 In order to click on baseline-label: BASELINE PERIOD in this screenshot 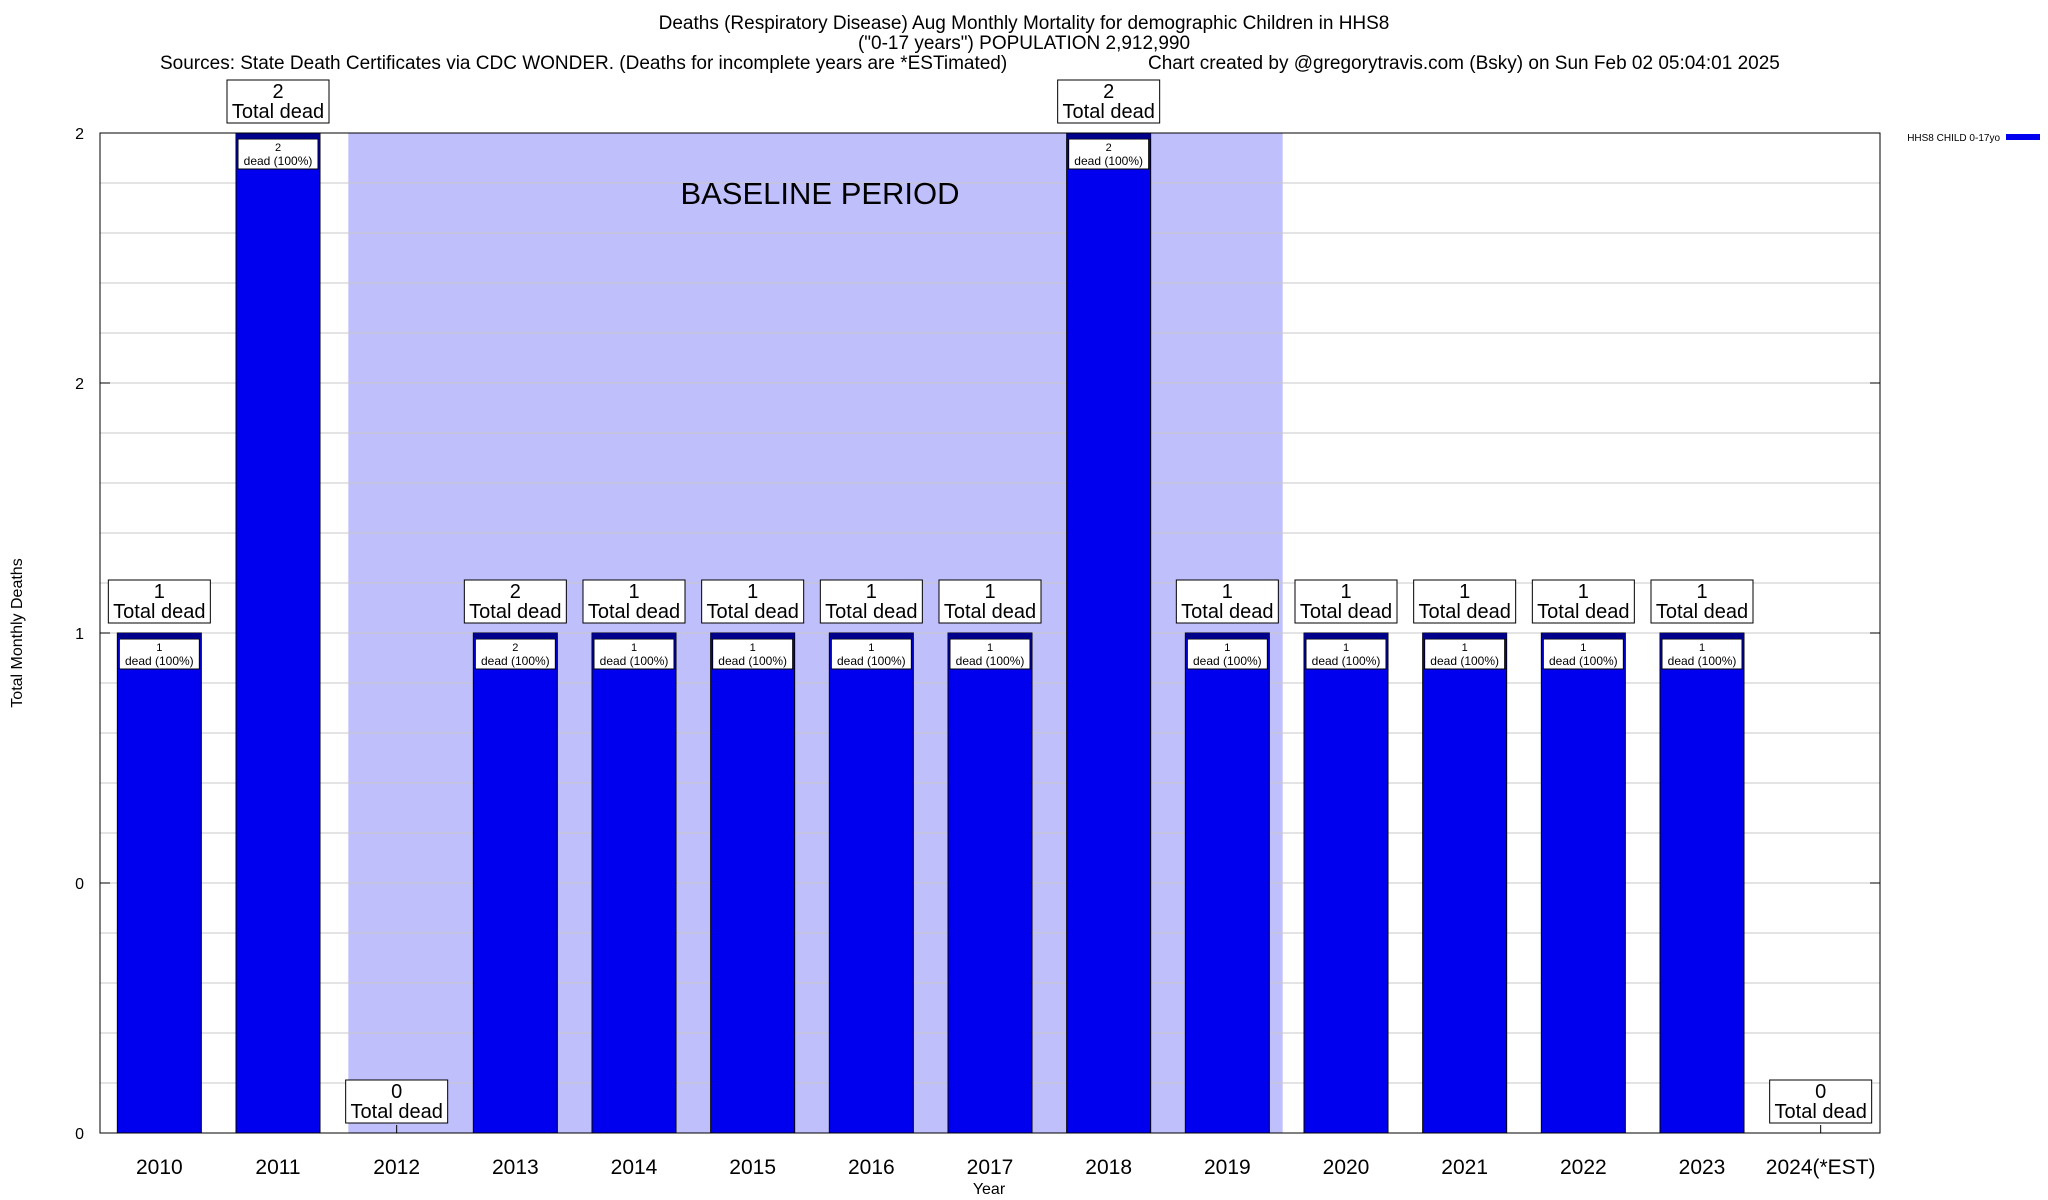, I will do `click(819, 193)`.